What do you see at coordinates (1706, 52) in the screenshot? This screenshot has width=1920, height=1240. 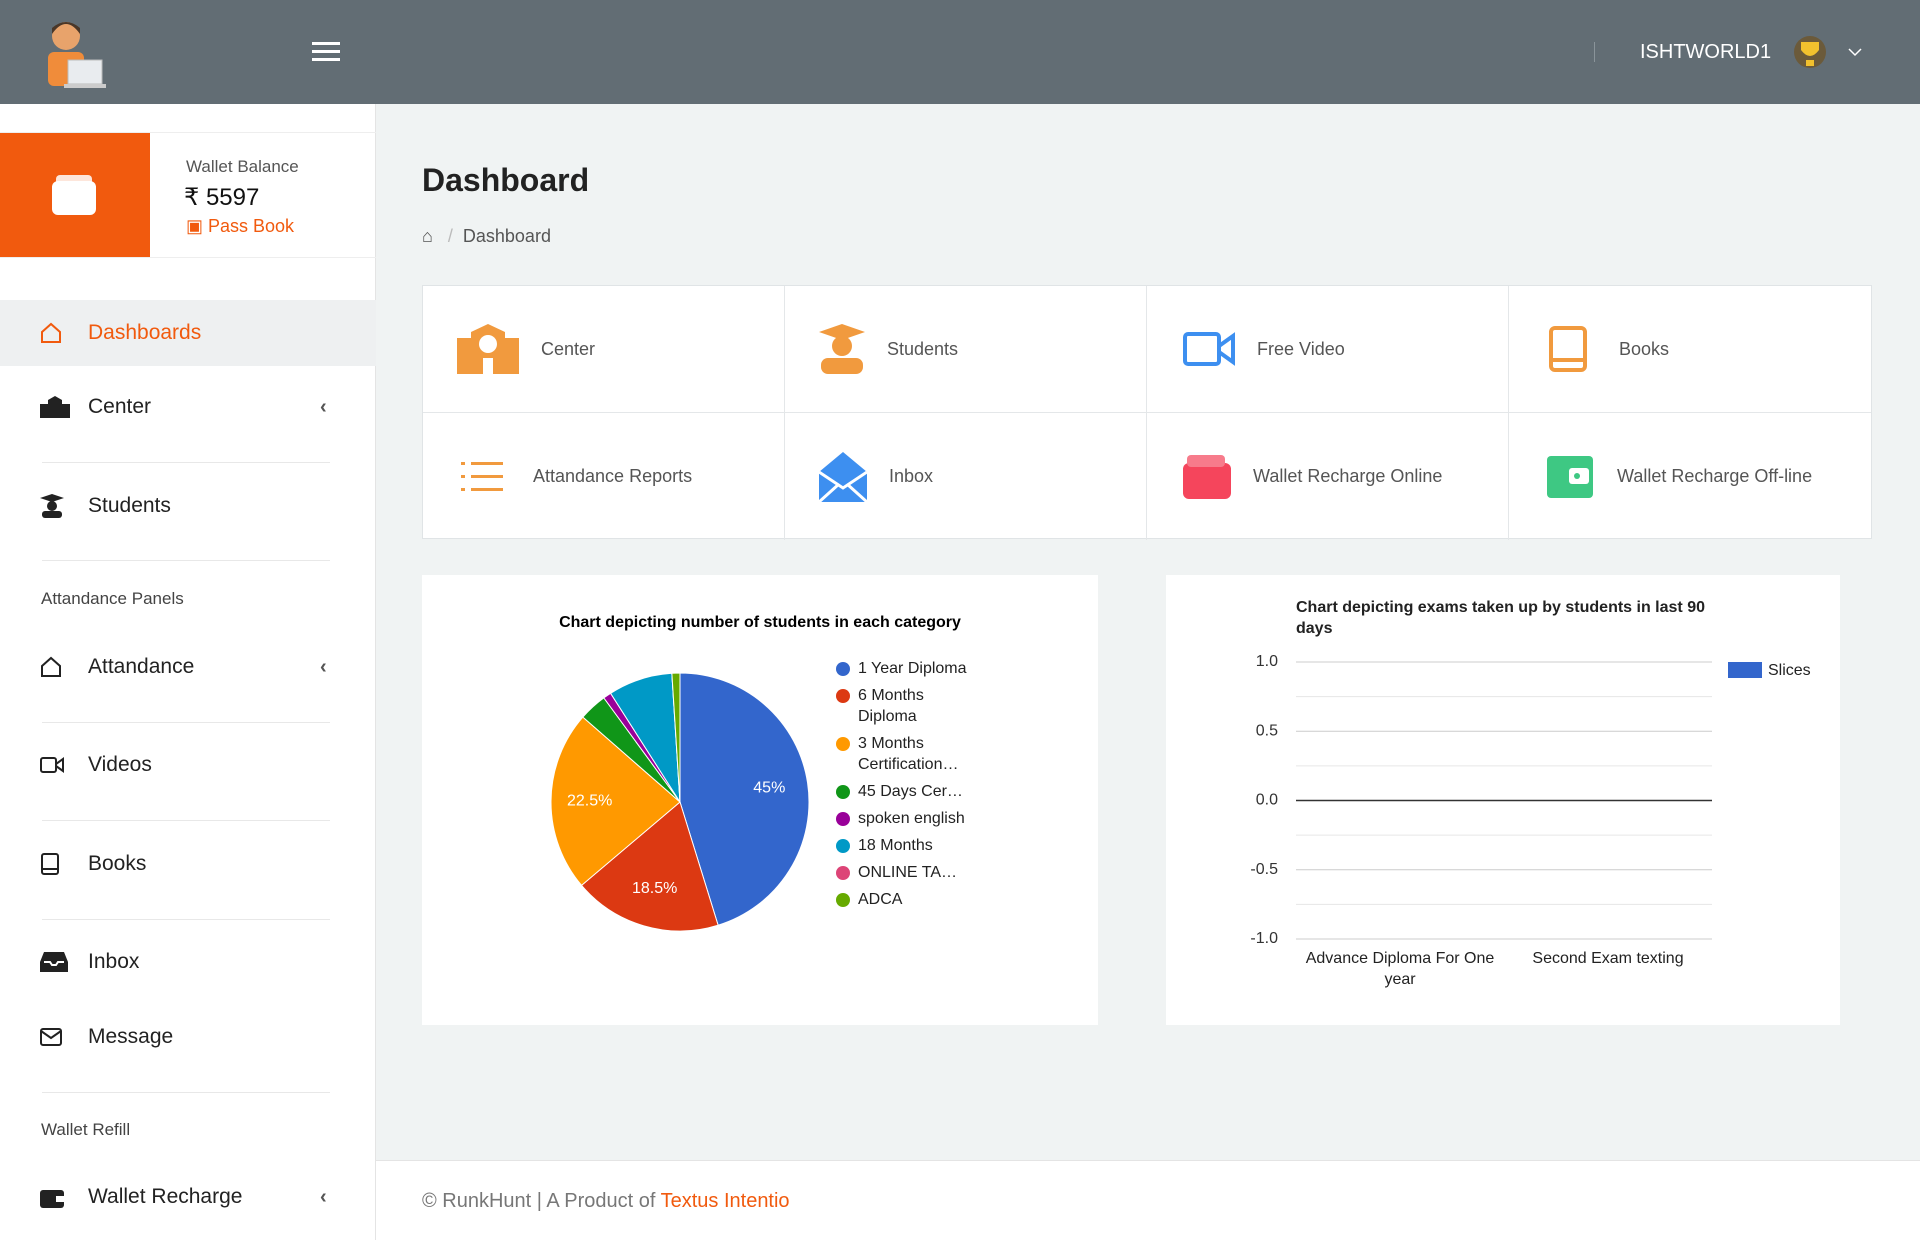 I see `username: ISHTWORLD1` at bounding box center [1706, 52].